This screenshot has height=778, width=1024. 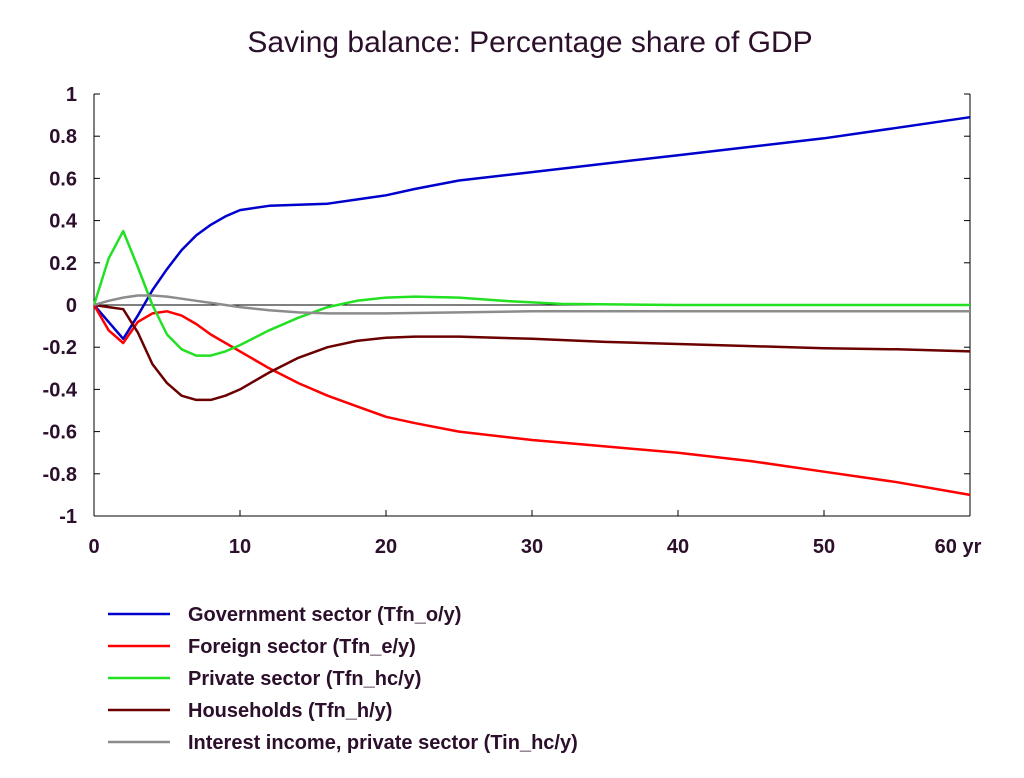 What do you see at coordinates (240, 547) in the screenshot?
I see `x-tick-label: 10` at bounding box center [240, 547].